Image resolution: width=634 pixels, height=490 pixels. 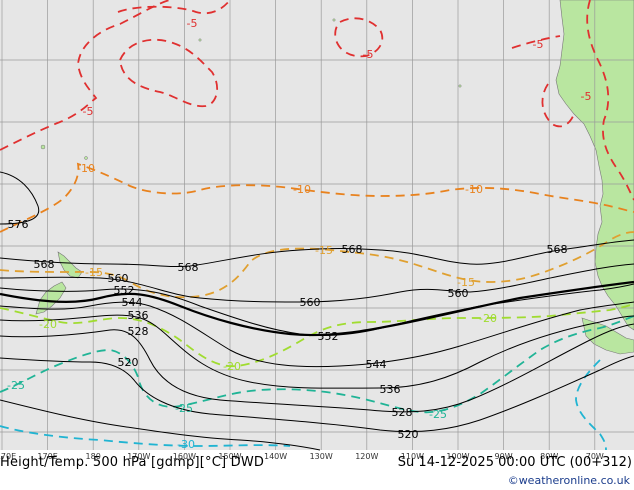 What do you see at coordinates (317, 470) in the screenshot?
I see `caption-band` at bounding box center [317, 470].